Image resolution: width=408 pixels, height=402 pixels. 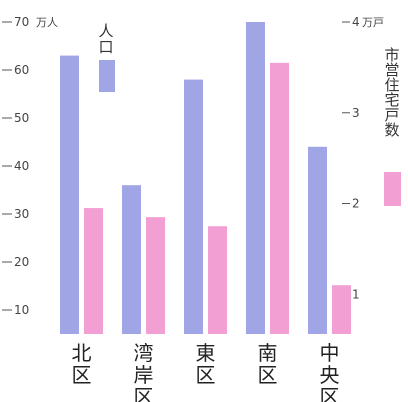 What do you see at coordinates (330, 353) in the screenshot?
I see `category-label: 中` at bounding box center [330, 353].